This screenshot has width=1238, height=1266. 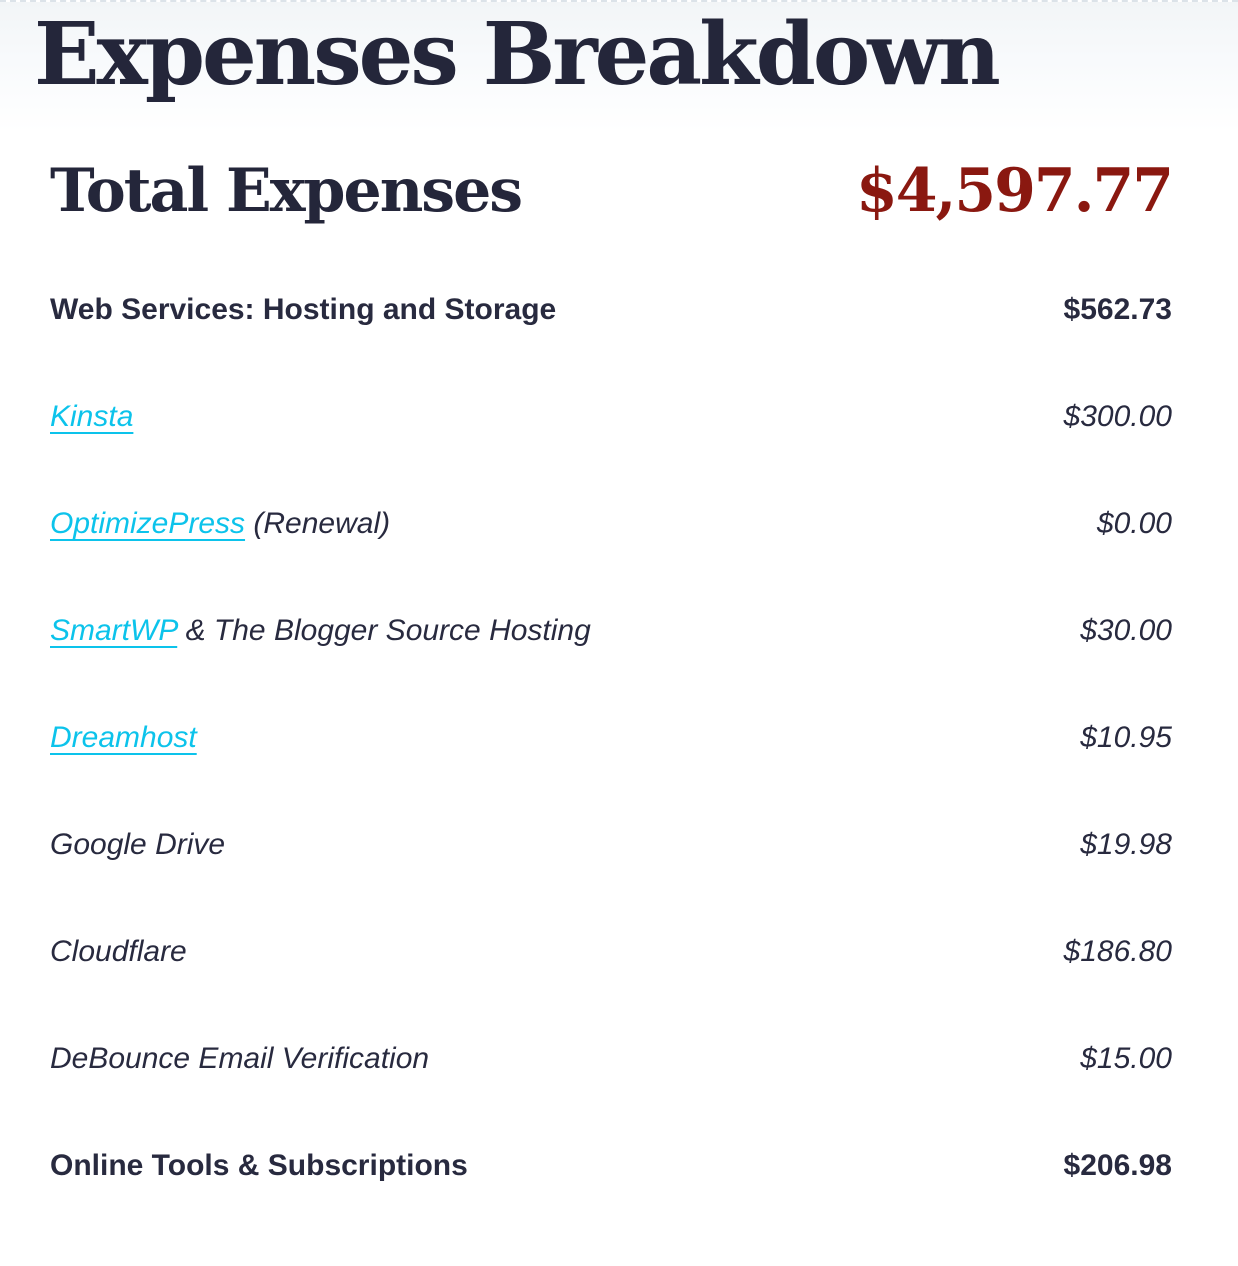 What do you see at coordinates (138, 844) in the screenshot?
I see `expense-label: Google Drive` at bounding box center [138, 844].